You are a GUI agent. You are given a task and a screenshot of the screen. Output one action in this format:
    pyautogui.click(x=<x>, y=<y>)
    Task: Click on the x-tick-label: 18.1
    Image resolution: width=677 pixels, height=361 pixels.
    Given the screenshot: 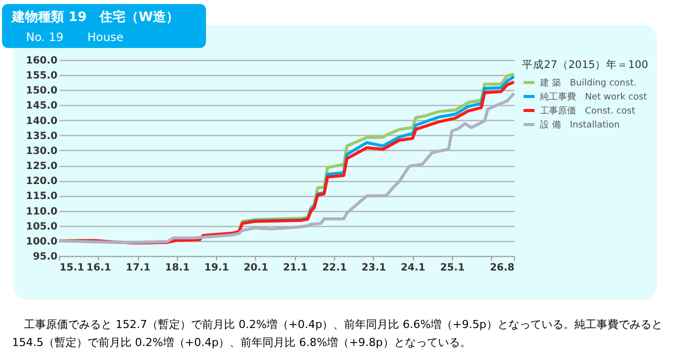 What is the action you would take?
    pyautogui.click(x=177, y=268)
    